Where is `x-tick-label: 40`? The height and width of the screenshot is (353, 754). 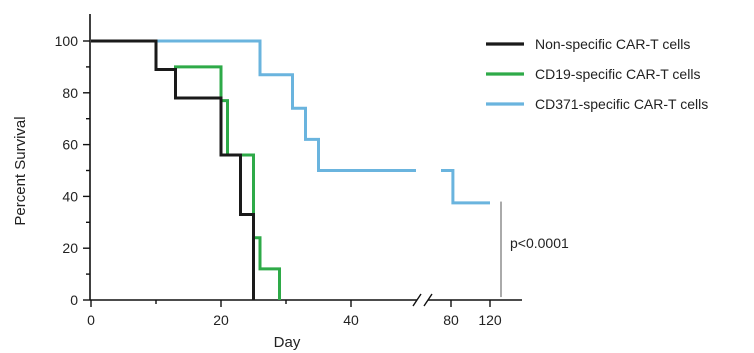 x-tick-label: 40 is located at coordinates (351, 320).